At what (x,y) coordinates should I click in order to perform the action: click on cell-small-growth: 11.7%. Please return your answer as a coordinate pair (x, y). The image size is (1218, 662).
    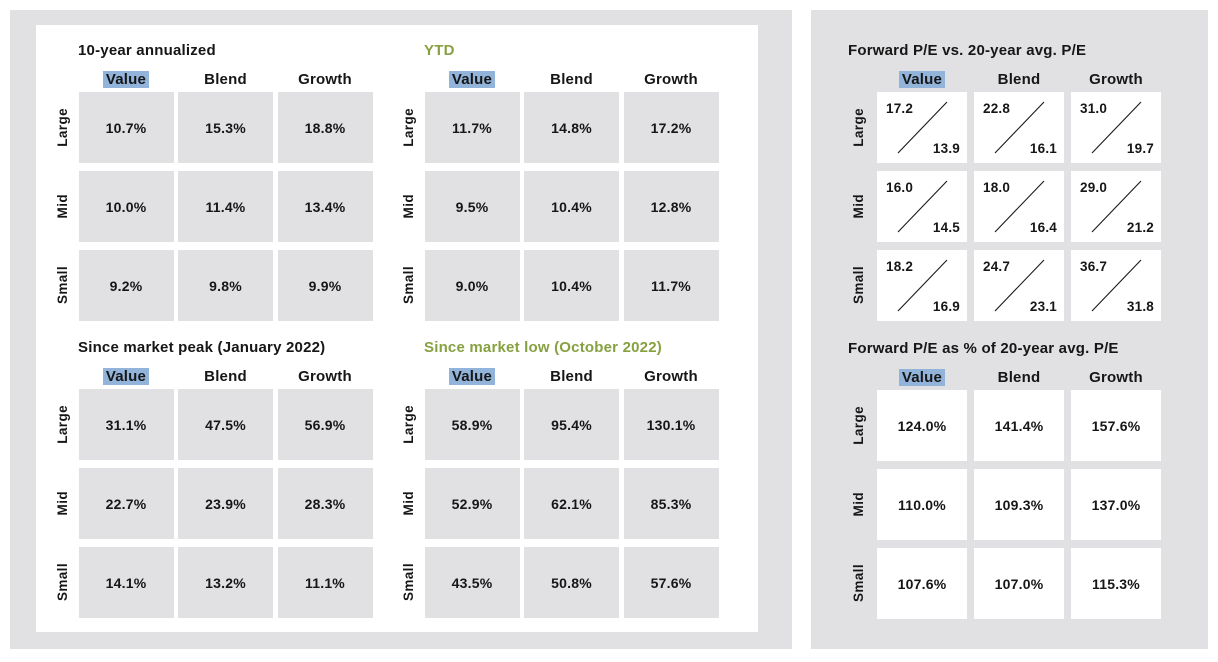
    Looking at the image, I should click on (671, 285).